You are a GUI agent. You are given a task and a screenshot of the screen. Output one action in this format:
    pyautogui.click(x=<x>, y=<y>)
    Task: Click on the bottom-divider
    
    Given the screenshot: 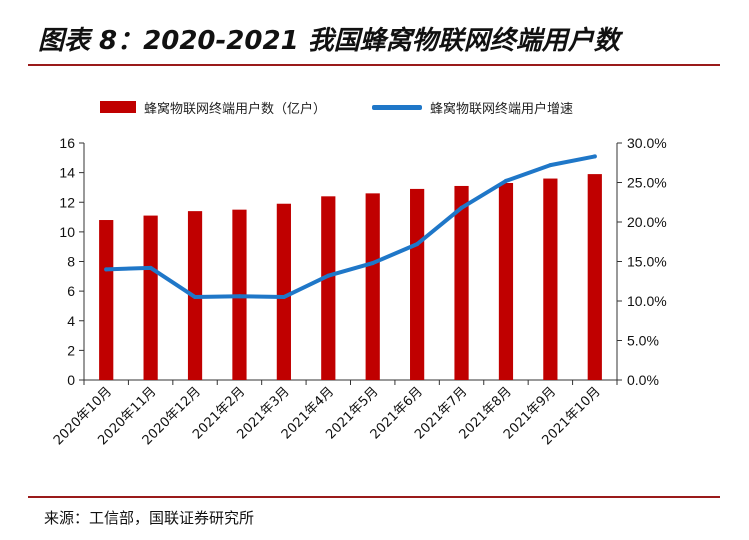 What is the action you would take?
    pyautogui.click(x=374, y=497)
    